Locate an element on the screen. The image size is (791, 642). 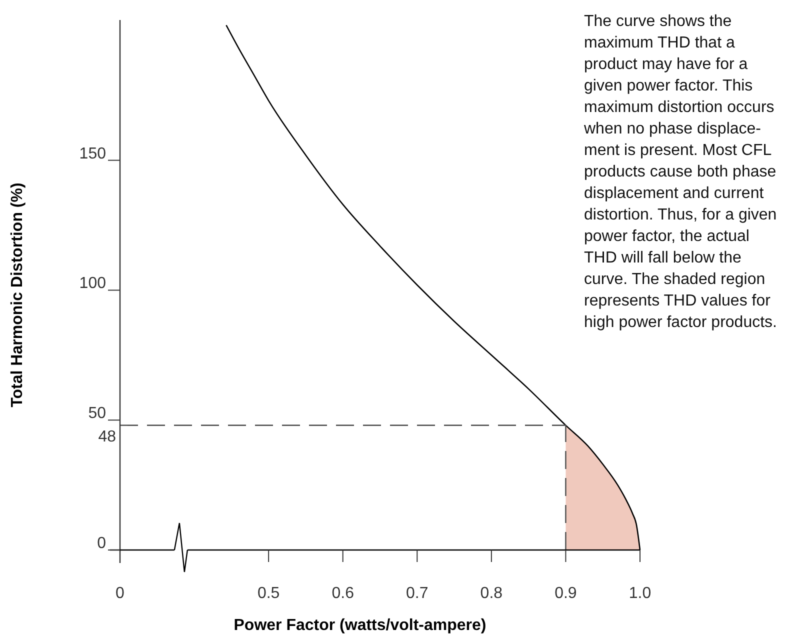
y-axis-title: Total Harmonic Distortion (%) is located at coordinates (17, 295).